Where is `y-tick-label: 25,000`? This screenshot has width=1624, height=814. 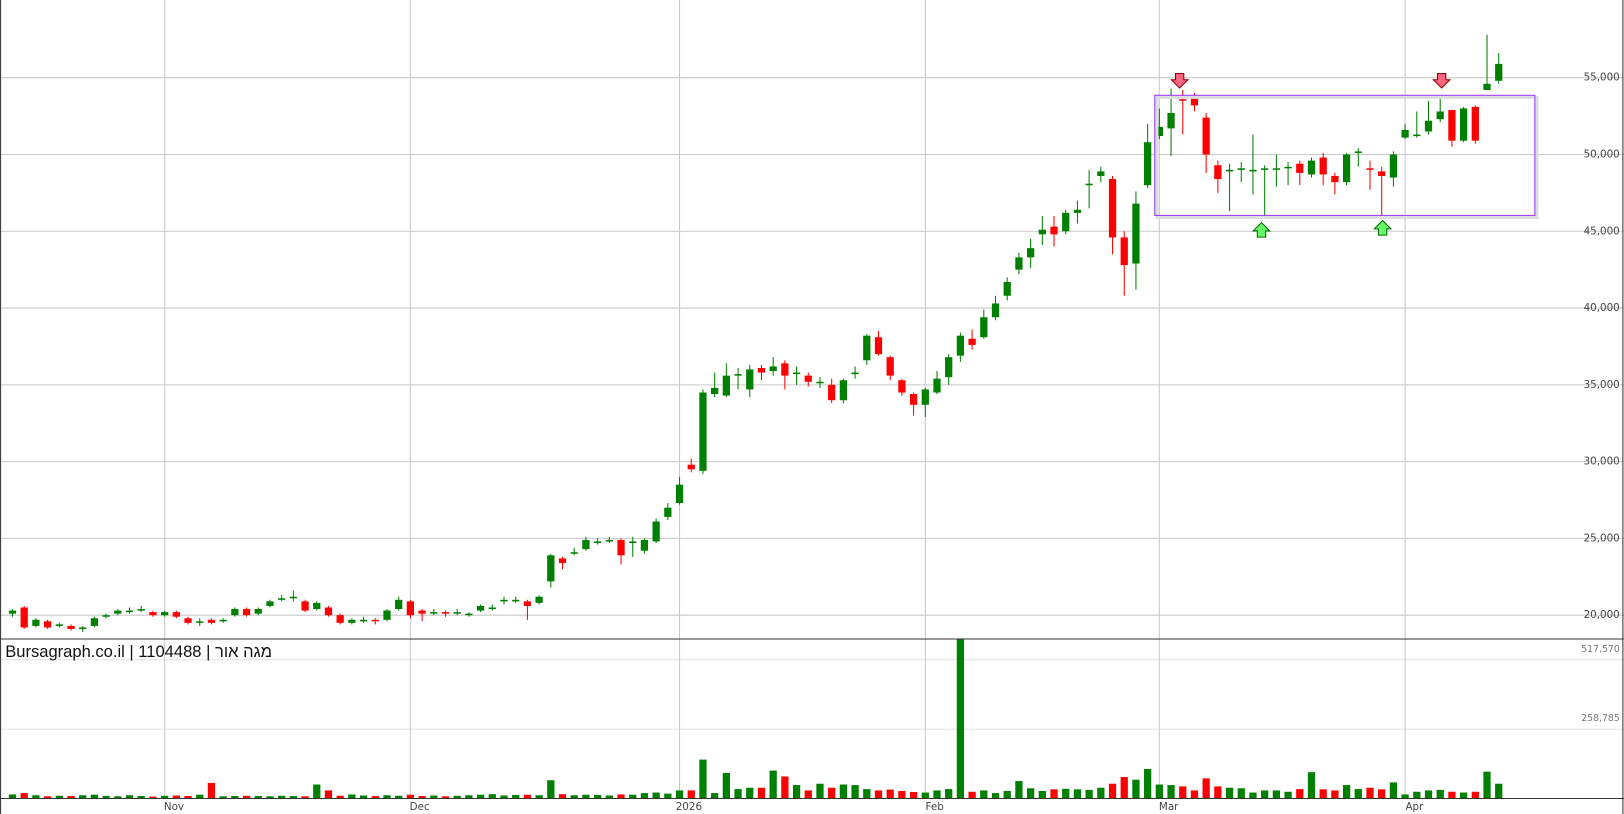 y-tick-label: 25,000 is located at coordinates (1602, 538).